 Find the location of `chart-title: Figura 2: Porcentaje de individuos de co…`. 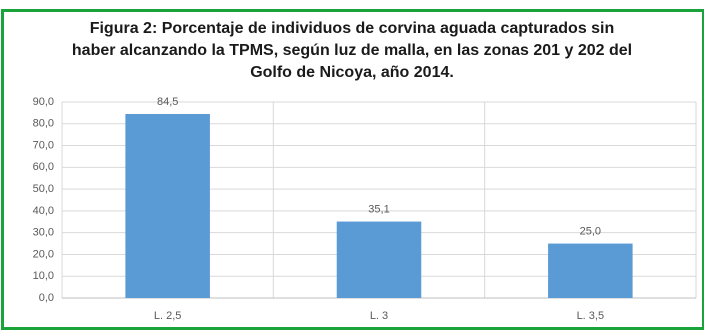

chart-title: Figura 2: Porcentaje de individuos de co… is located at coordinates (352, 50).